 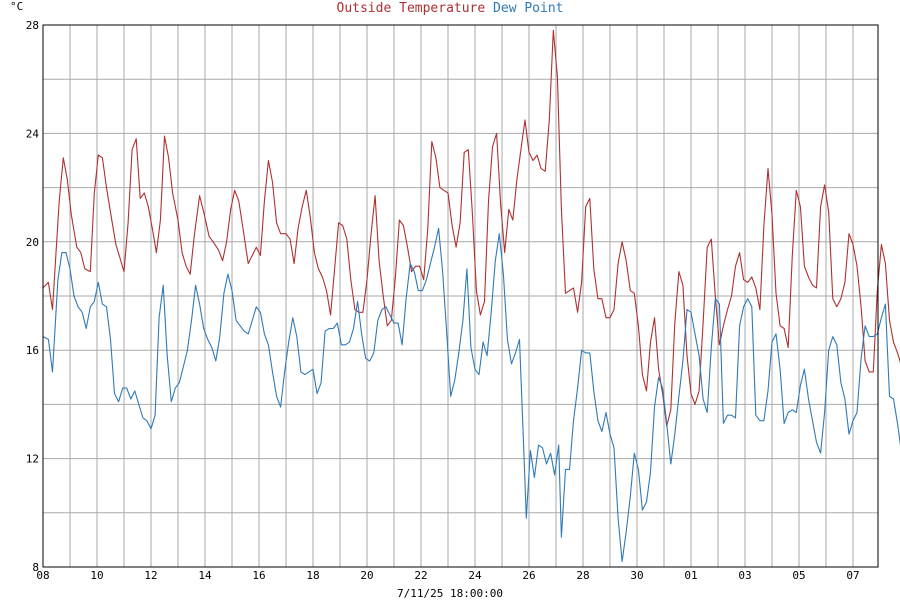 What do you see at coordinates (744, 575) in the screenshot?
I see `x-tick-label: 03` at bounding box center [744, 575].